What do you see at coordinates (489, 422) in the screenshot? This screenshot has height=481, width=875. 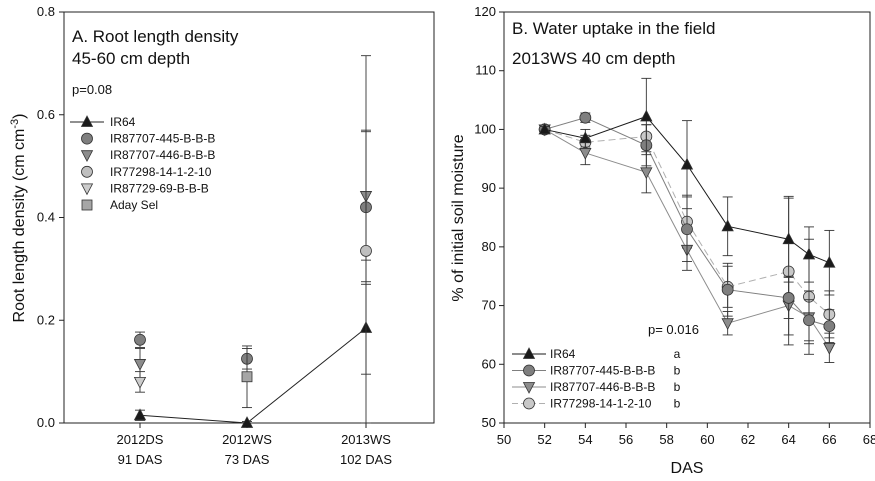 I see `b-ytick-label: 50` at bounding box center [489, 422].